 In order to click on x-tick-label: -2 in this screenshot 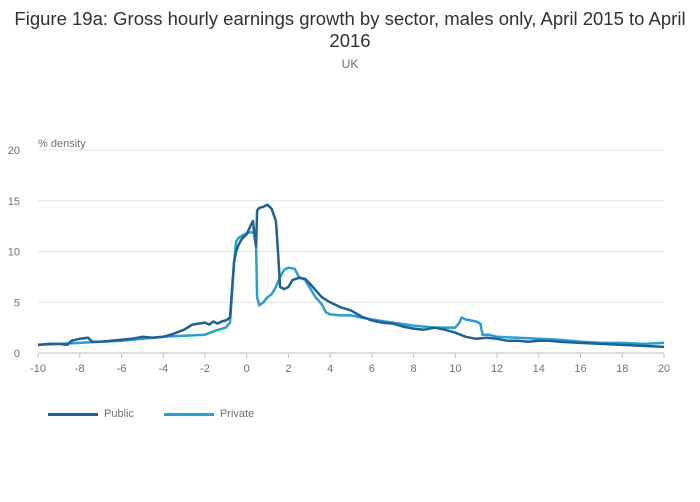, I will do `click(205, 369)`.